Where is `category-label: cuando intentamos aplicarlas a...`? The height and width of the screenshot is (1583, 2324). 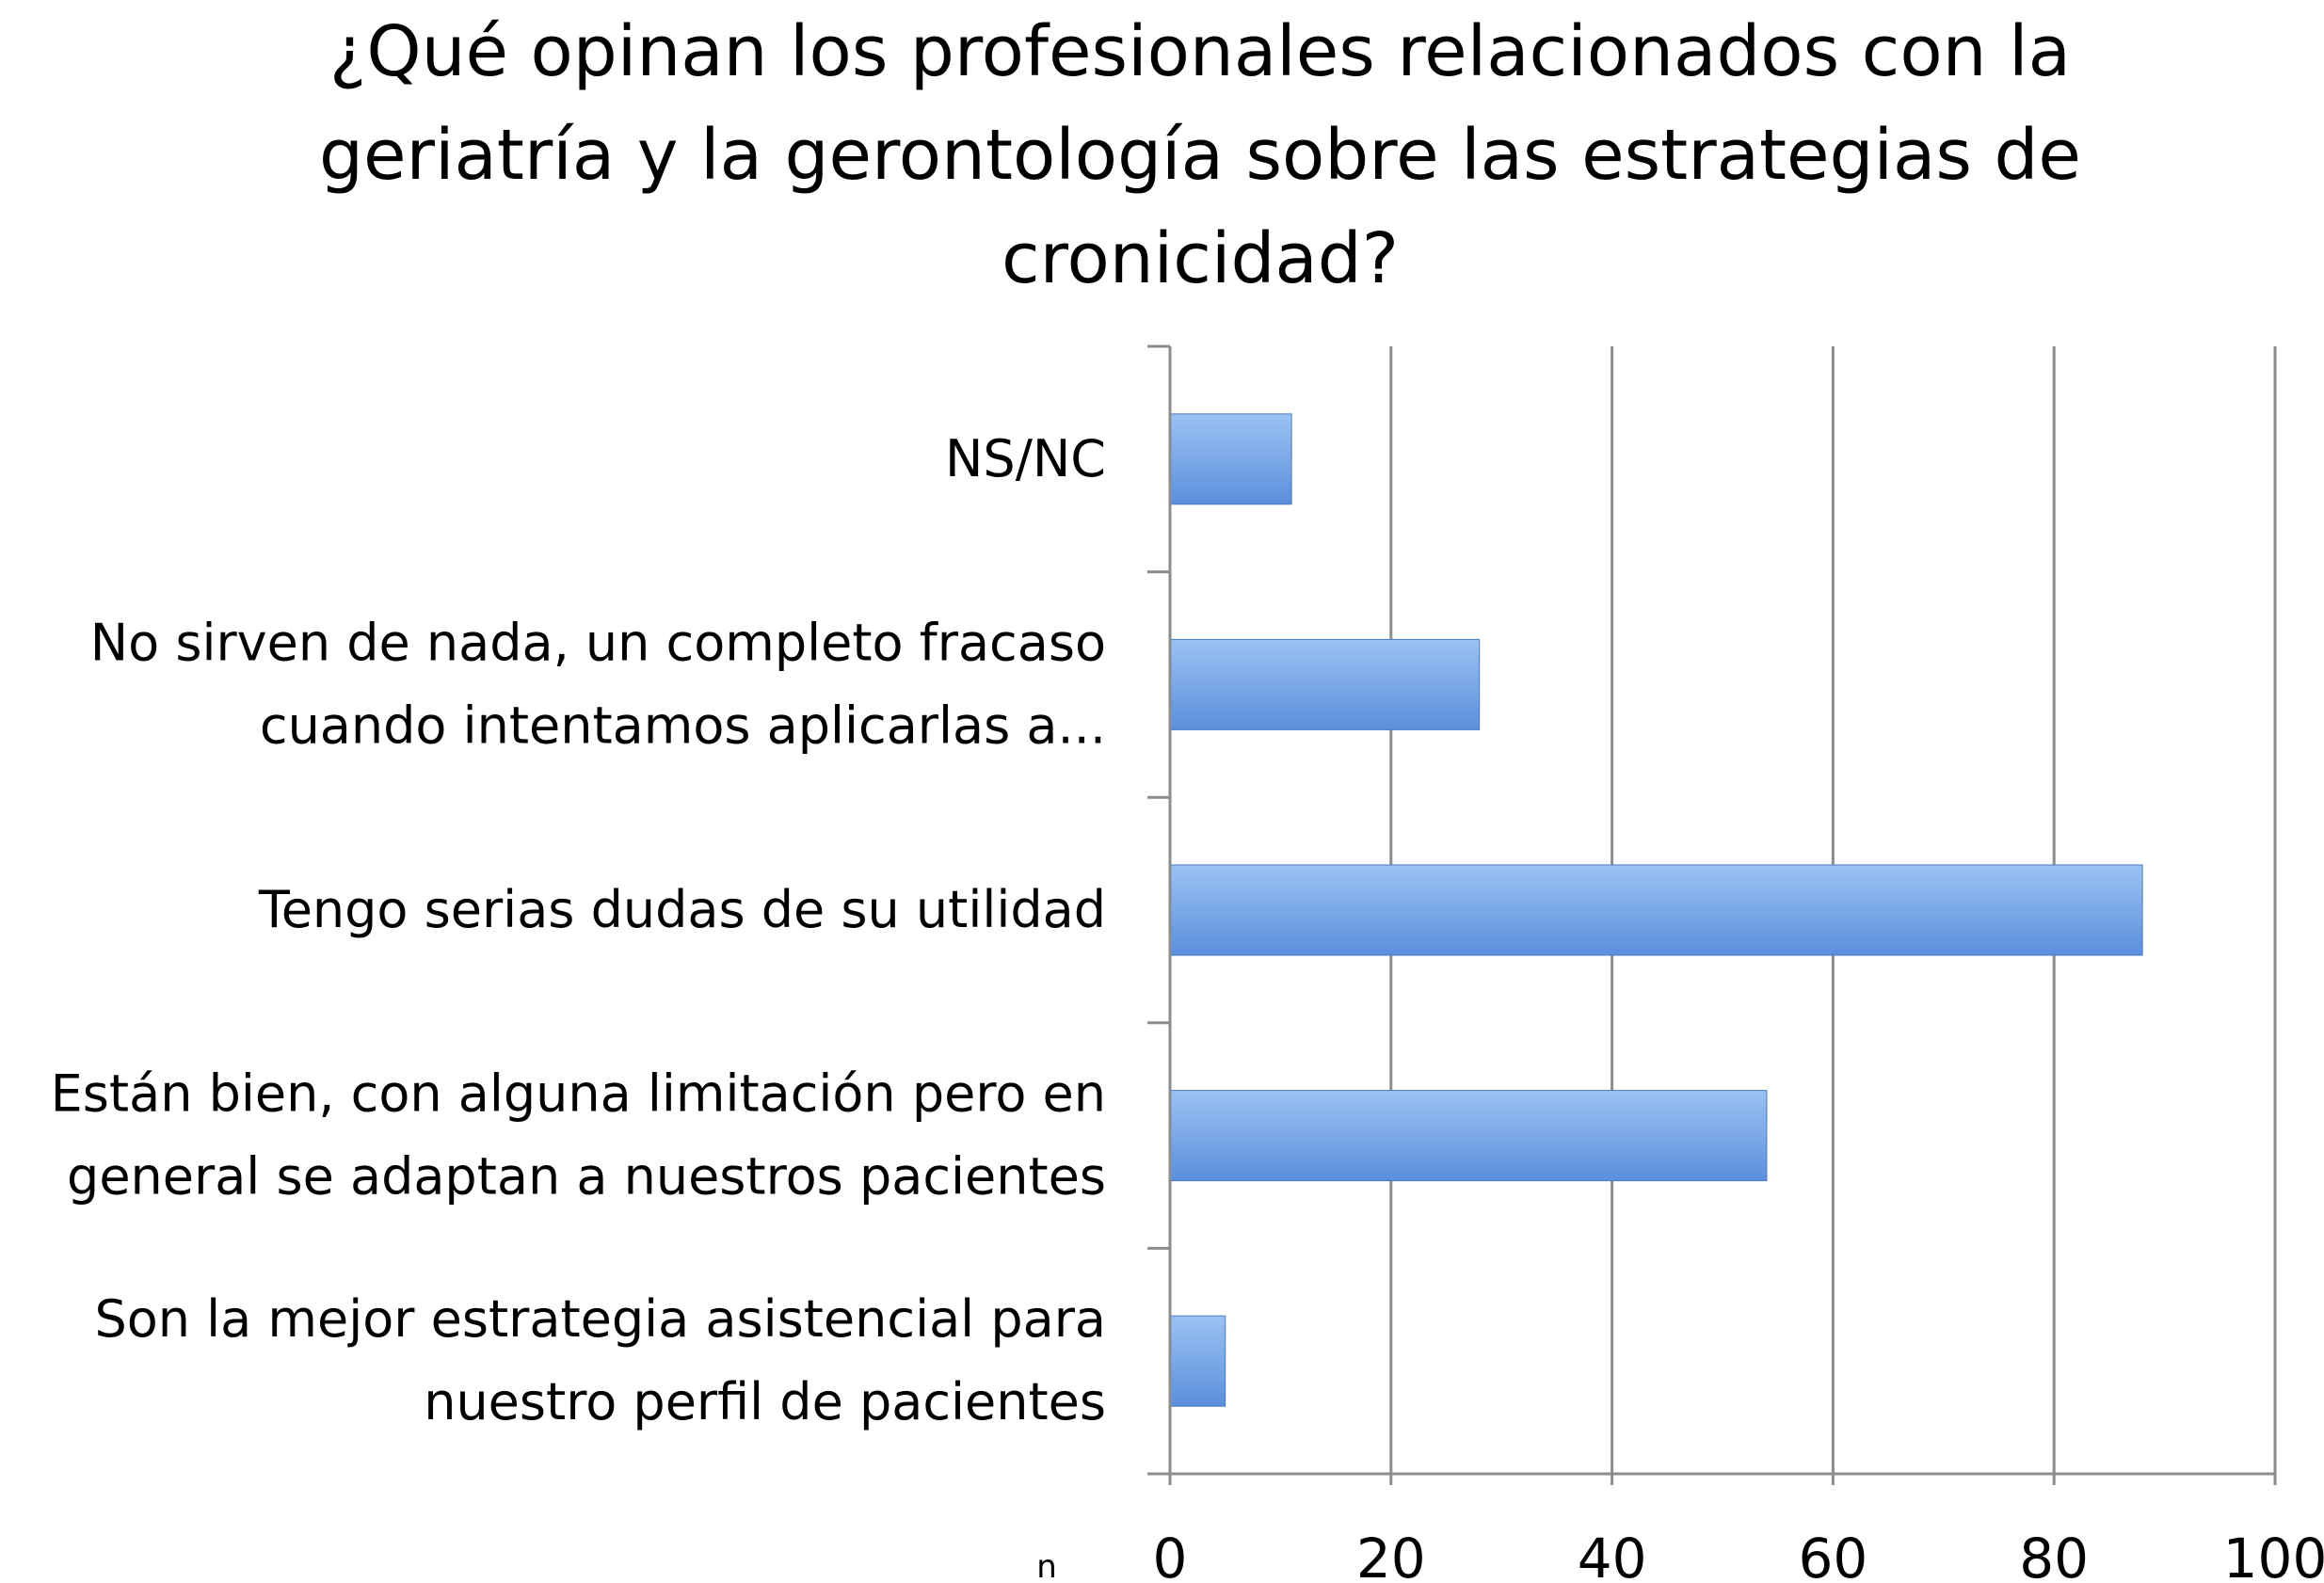
category-label: cuando intentamos aplicarlas a... is located at coordinates (683, 725).